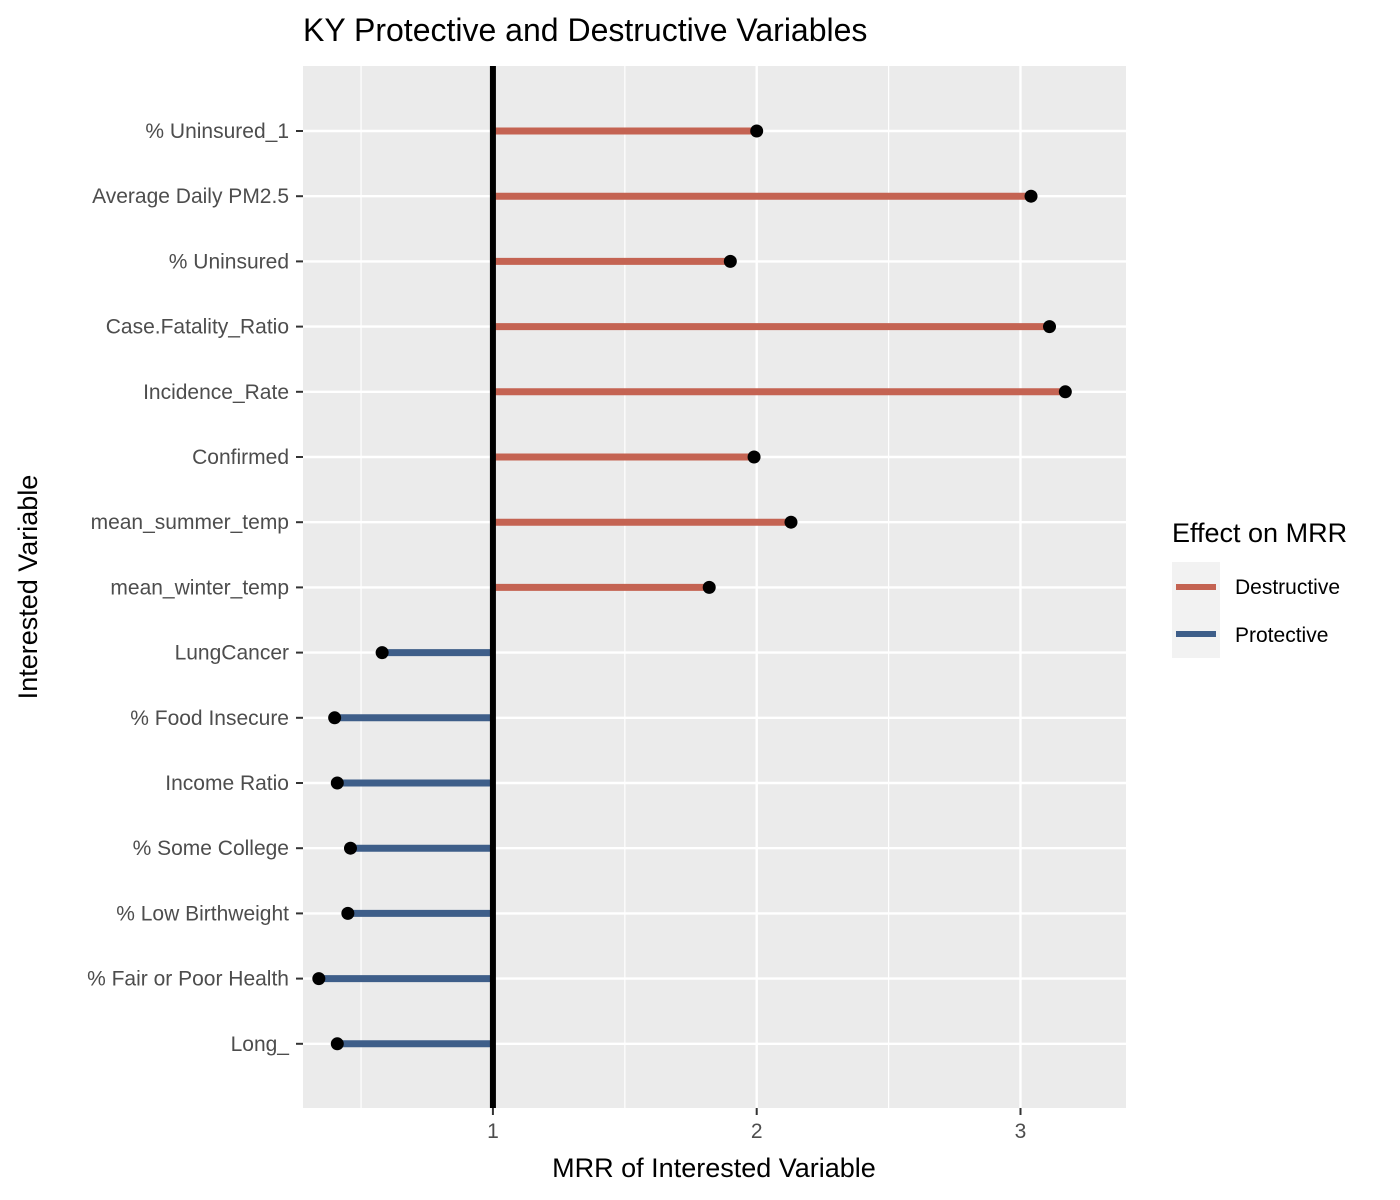 This screenshot has width=1400, height=1200. Describe the element at coordinates (216, 392) in the screenshot. I see `y-tick-label: Incidence_Rate` at that location.